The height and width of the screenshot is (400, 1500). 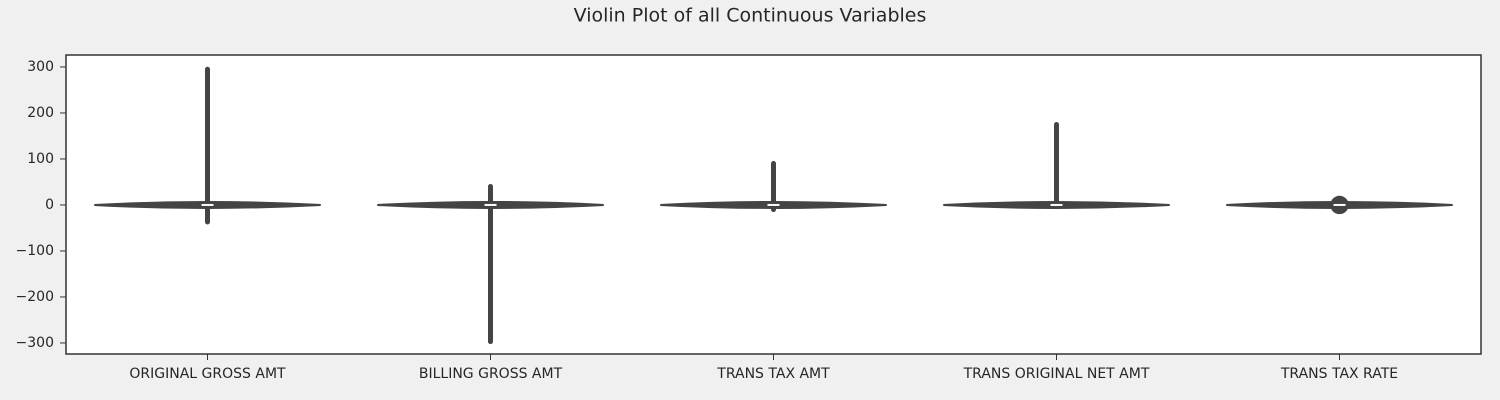 What do you see at coordinates (1056, 374) in the screenshot?
I see `x-tick-label: TRANS ORIGINAL NET AMT` at bounding box center [1056, 374].